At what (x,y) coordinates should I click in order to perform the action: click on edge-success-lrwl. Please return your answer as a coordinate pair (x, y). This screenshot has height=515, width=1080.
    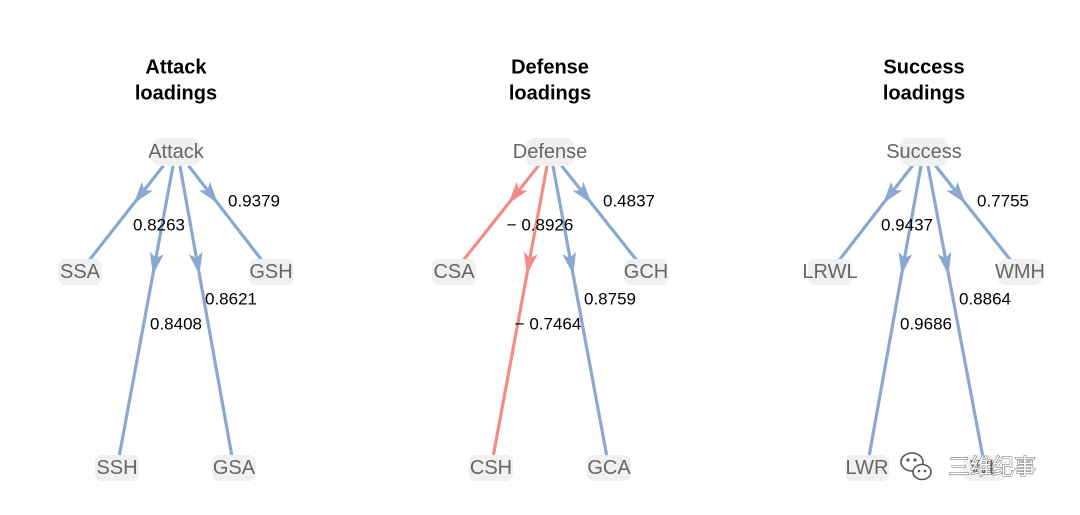
    Looking at the image, I should click on (875, 213).